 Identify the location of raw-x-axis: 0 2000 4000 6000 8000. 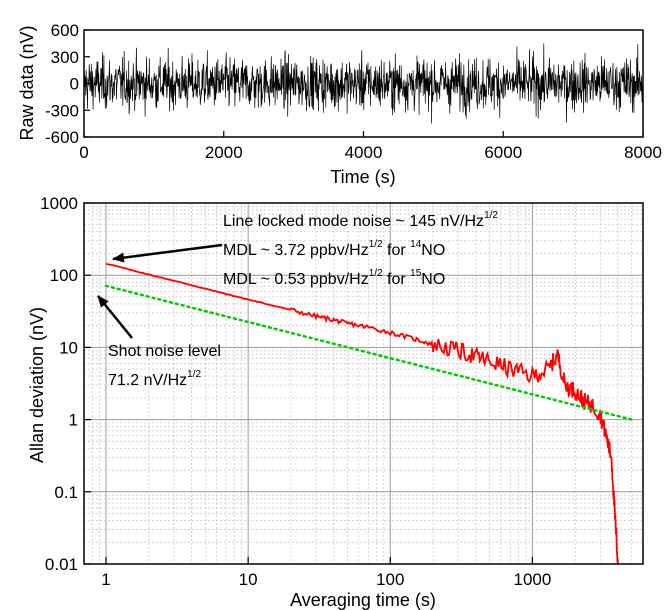
(370, 146).